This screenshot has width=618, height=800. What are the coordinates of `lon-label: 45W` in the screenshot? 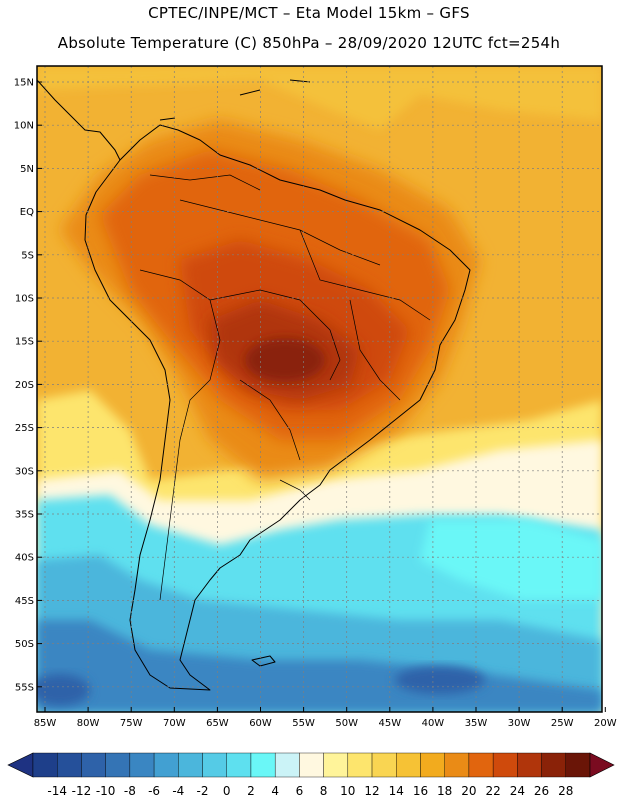 It's located at (389, 723).